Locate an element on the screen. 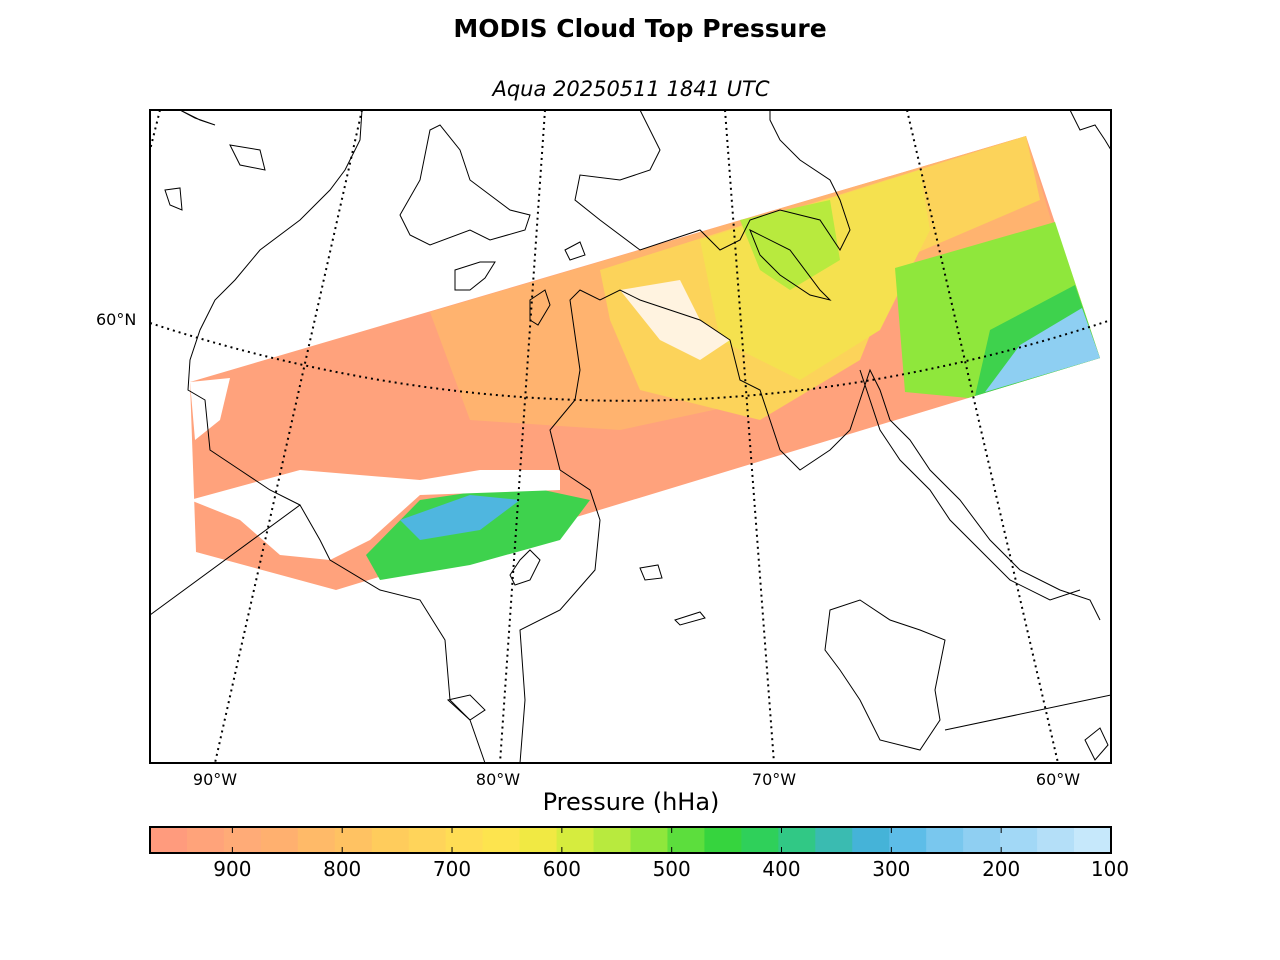  coast-baffin-island is located at coordinates (712, 180).